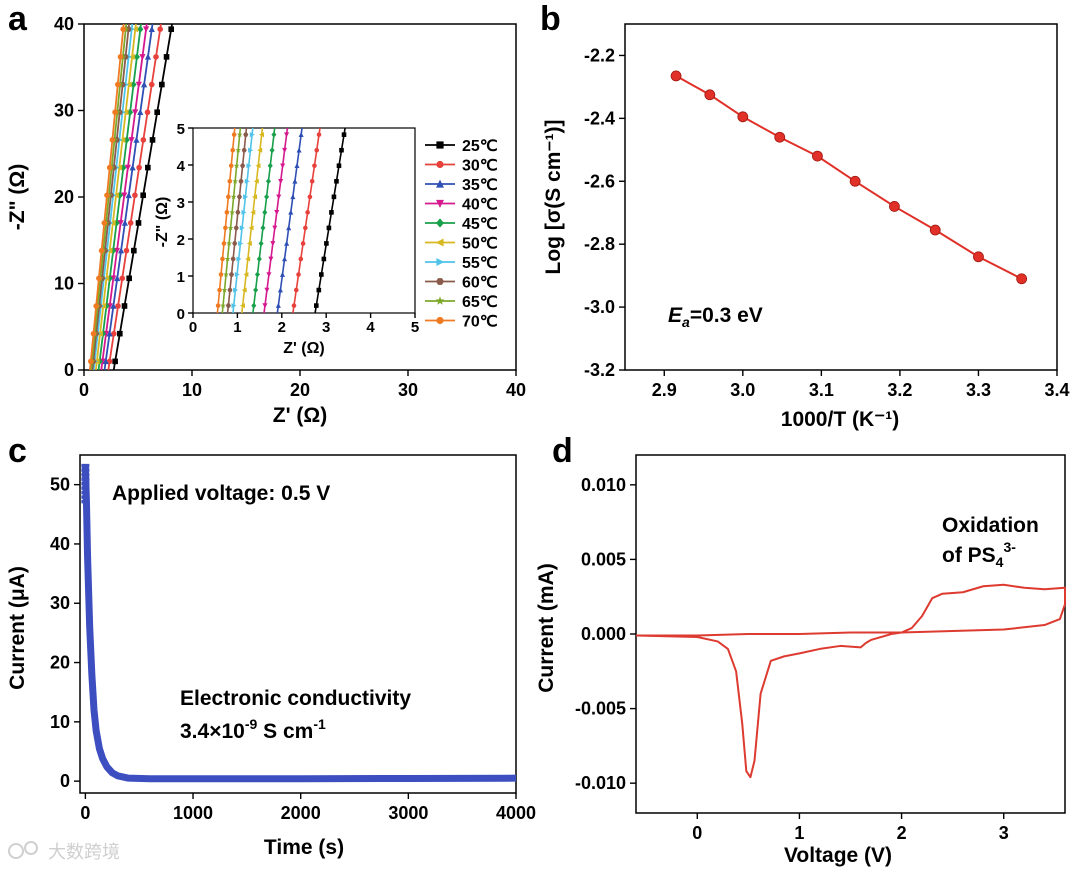 This screenshot has height=872, width=1080. What do you see at coordinates (480, 302) in the screenshot?
I see `legend-label: 65℃` at bounding box center [480, 302].